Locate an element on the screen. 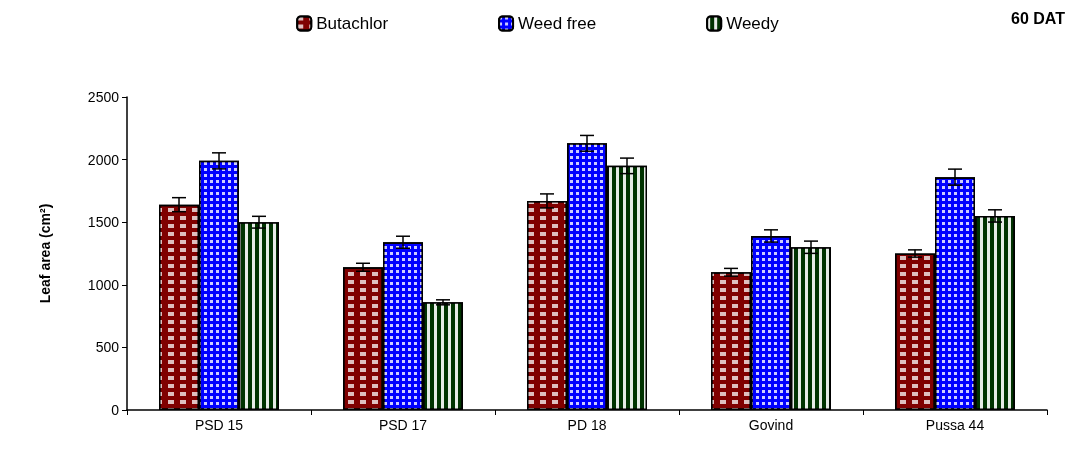 The image size is (1075, 453). y-tick-label: 2500 is located at coordinates (103, 97).